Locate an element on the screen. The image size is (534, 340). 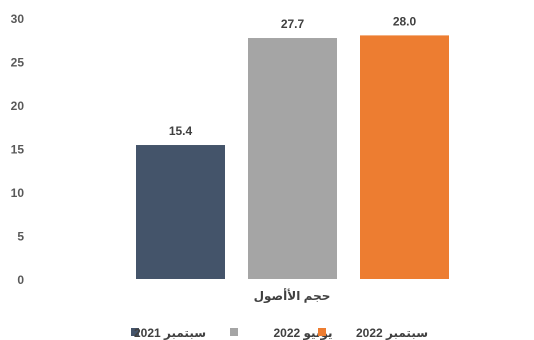
data-label: 15.4 is located at coordinates (181, 131).